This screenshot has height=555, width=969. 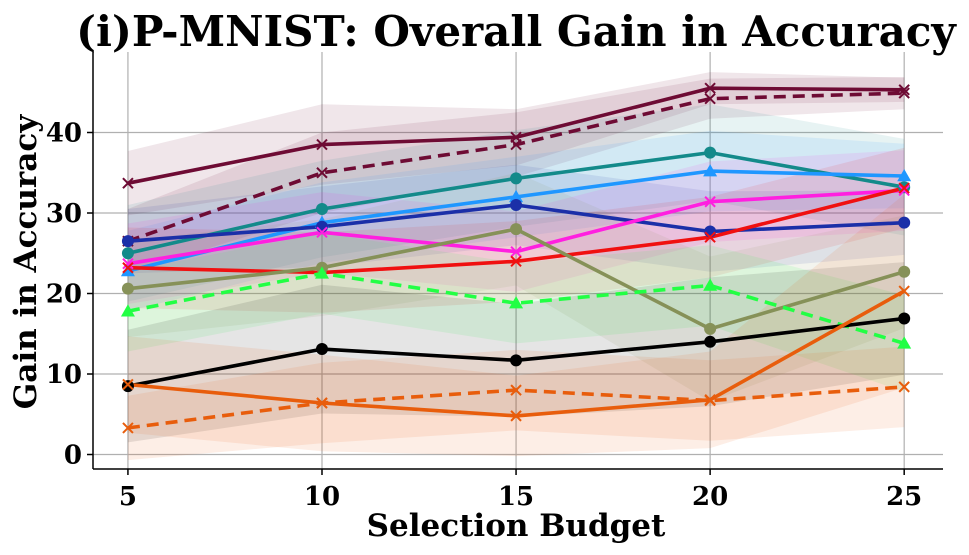 I want to click on y-tick-label: 10, so click(x=64, y=375).